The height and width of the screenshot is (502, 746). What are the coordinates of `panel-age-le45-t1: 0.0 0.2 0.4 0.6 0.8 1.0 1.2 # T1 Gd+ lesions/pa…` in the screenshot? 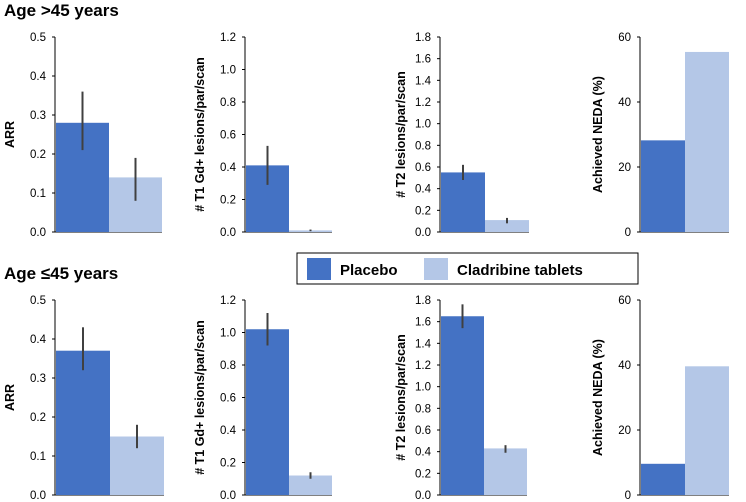 It's located at (262, 398).